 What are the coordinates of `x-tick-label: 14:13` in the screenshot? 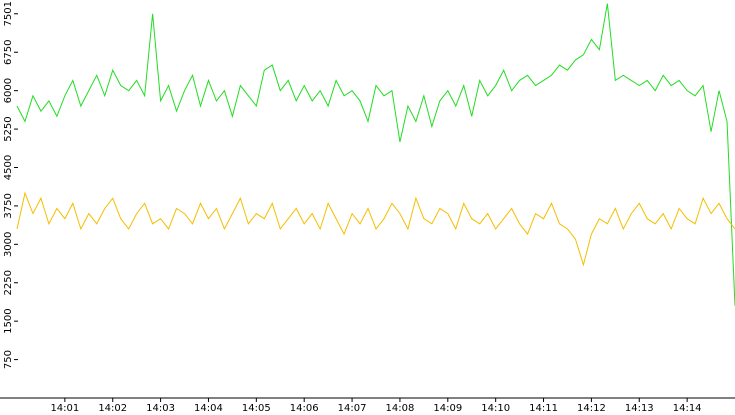 It's located at (639, 408).